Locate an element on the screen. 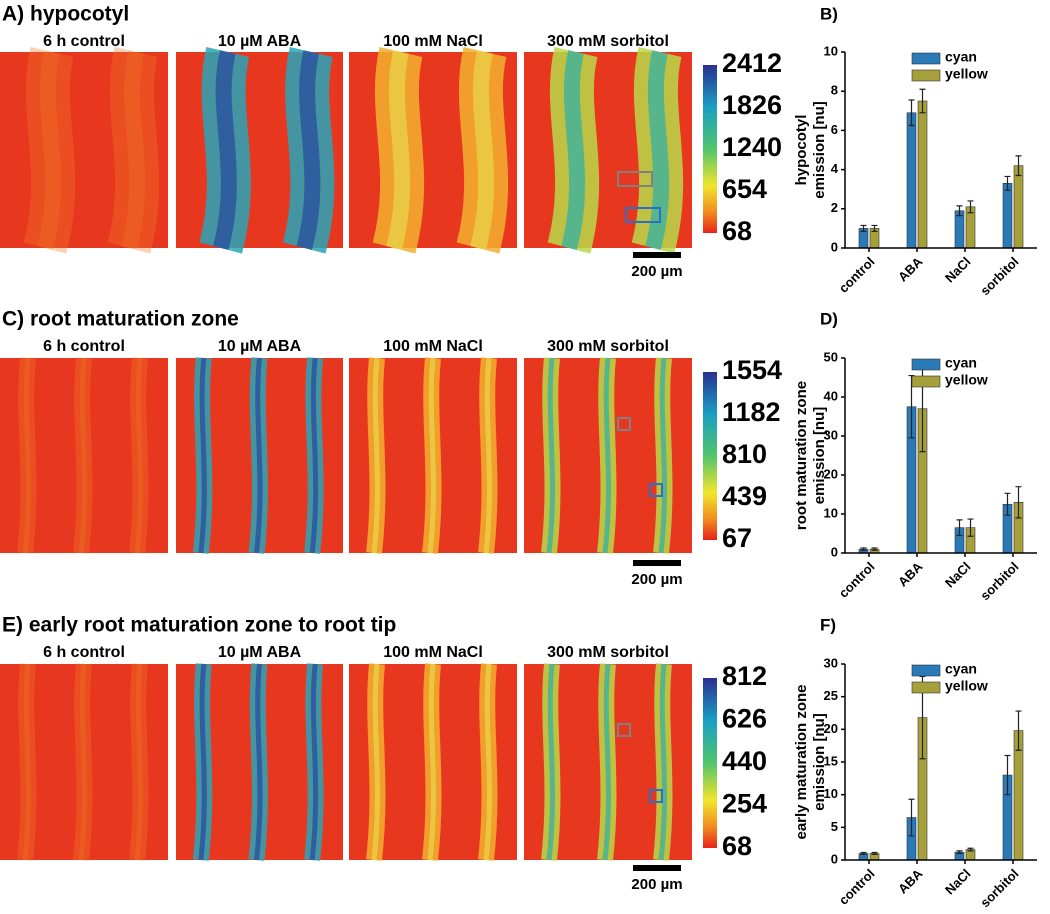 This screenshot has width=1050, height=914. y-tick-label: 10 is located at coordinates (831, 50).